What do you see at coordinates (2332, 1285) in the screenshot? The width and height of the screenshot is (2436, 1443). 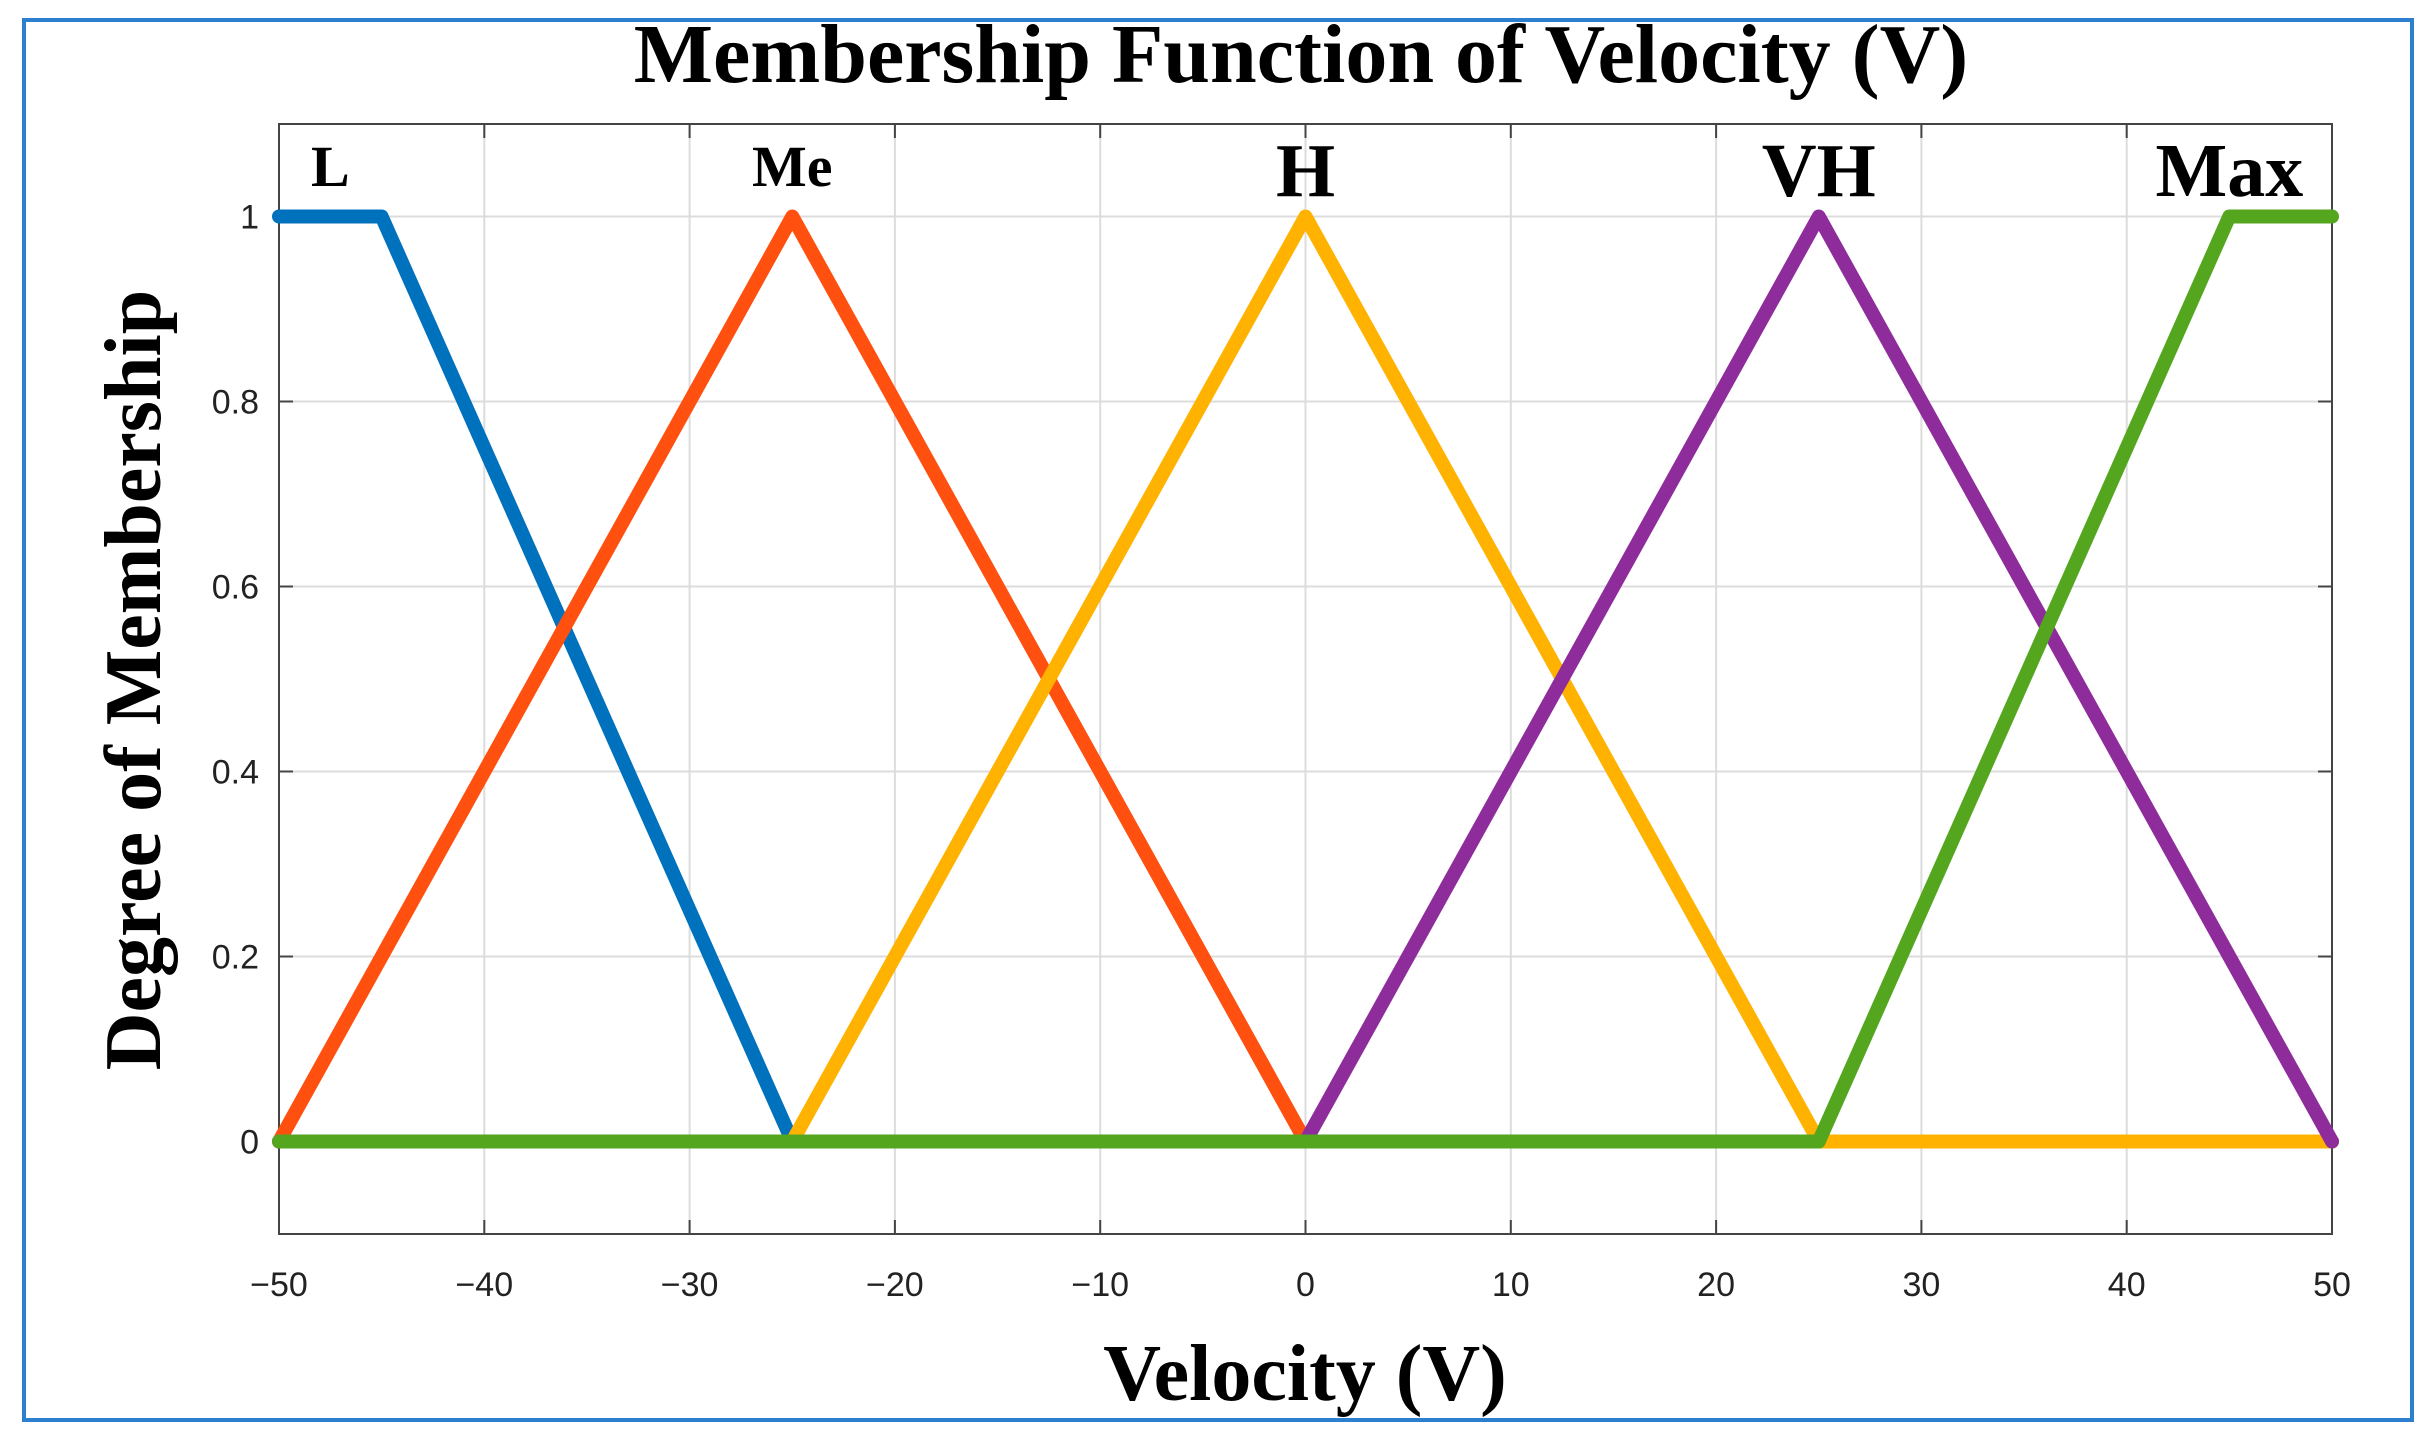 I see `x-tick-label: 50` at bounding box center [2332, 1285].